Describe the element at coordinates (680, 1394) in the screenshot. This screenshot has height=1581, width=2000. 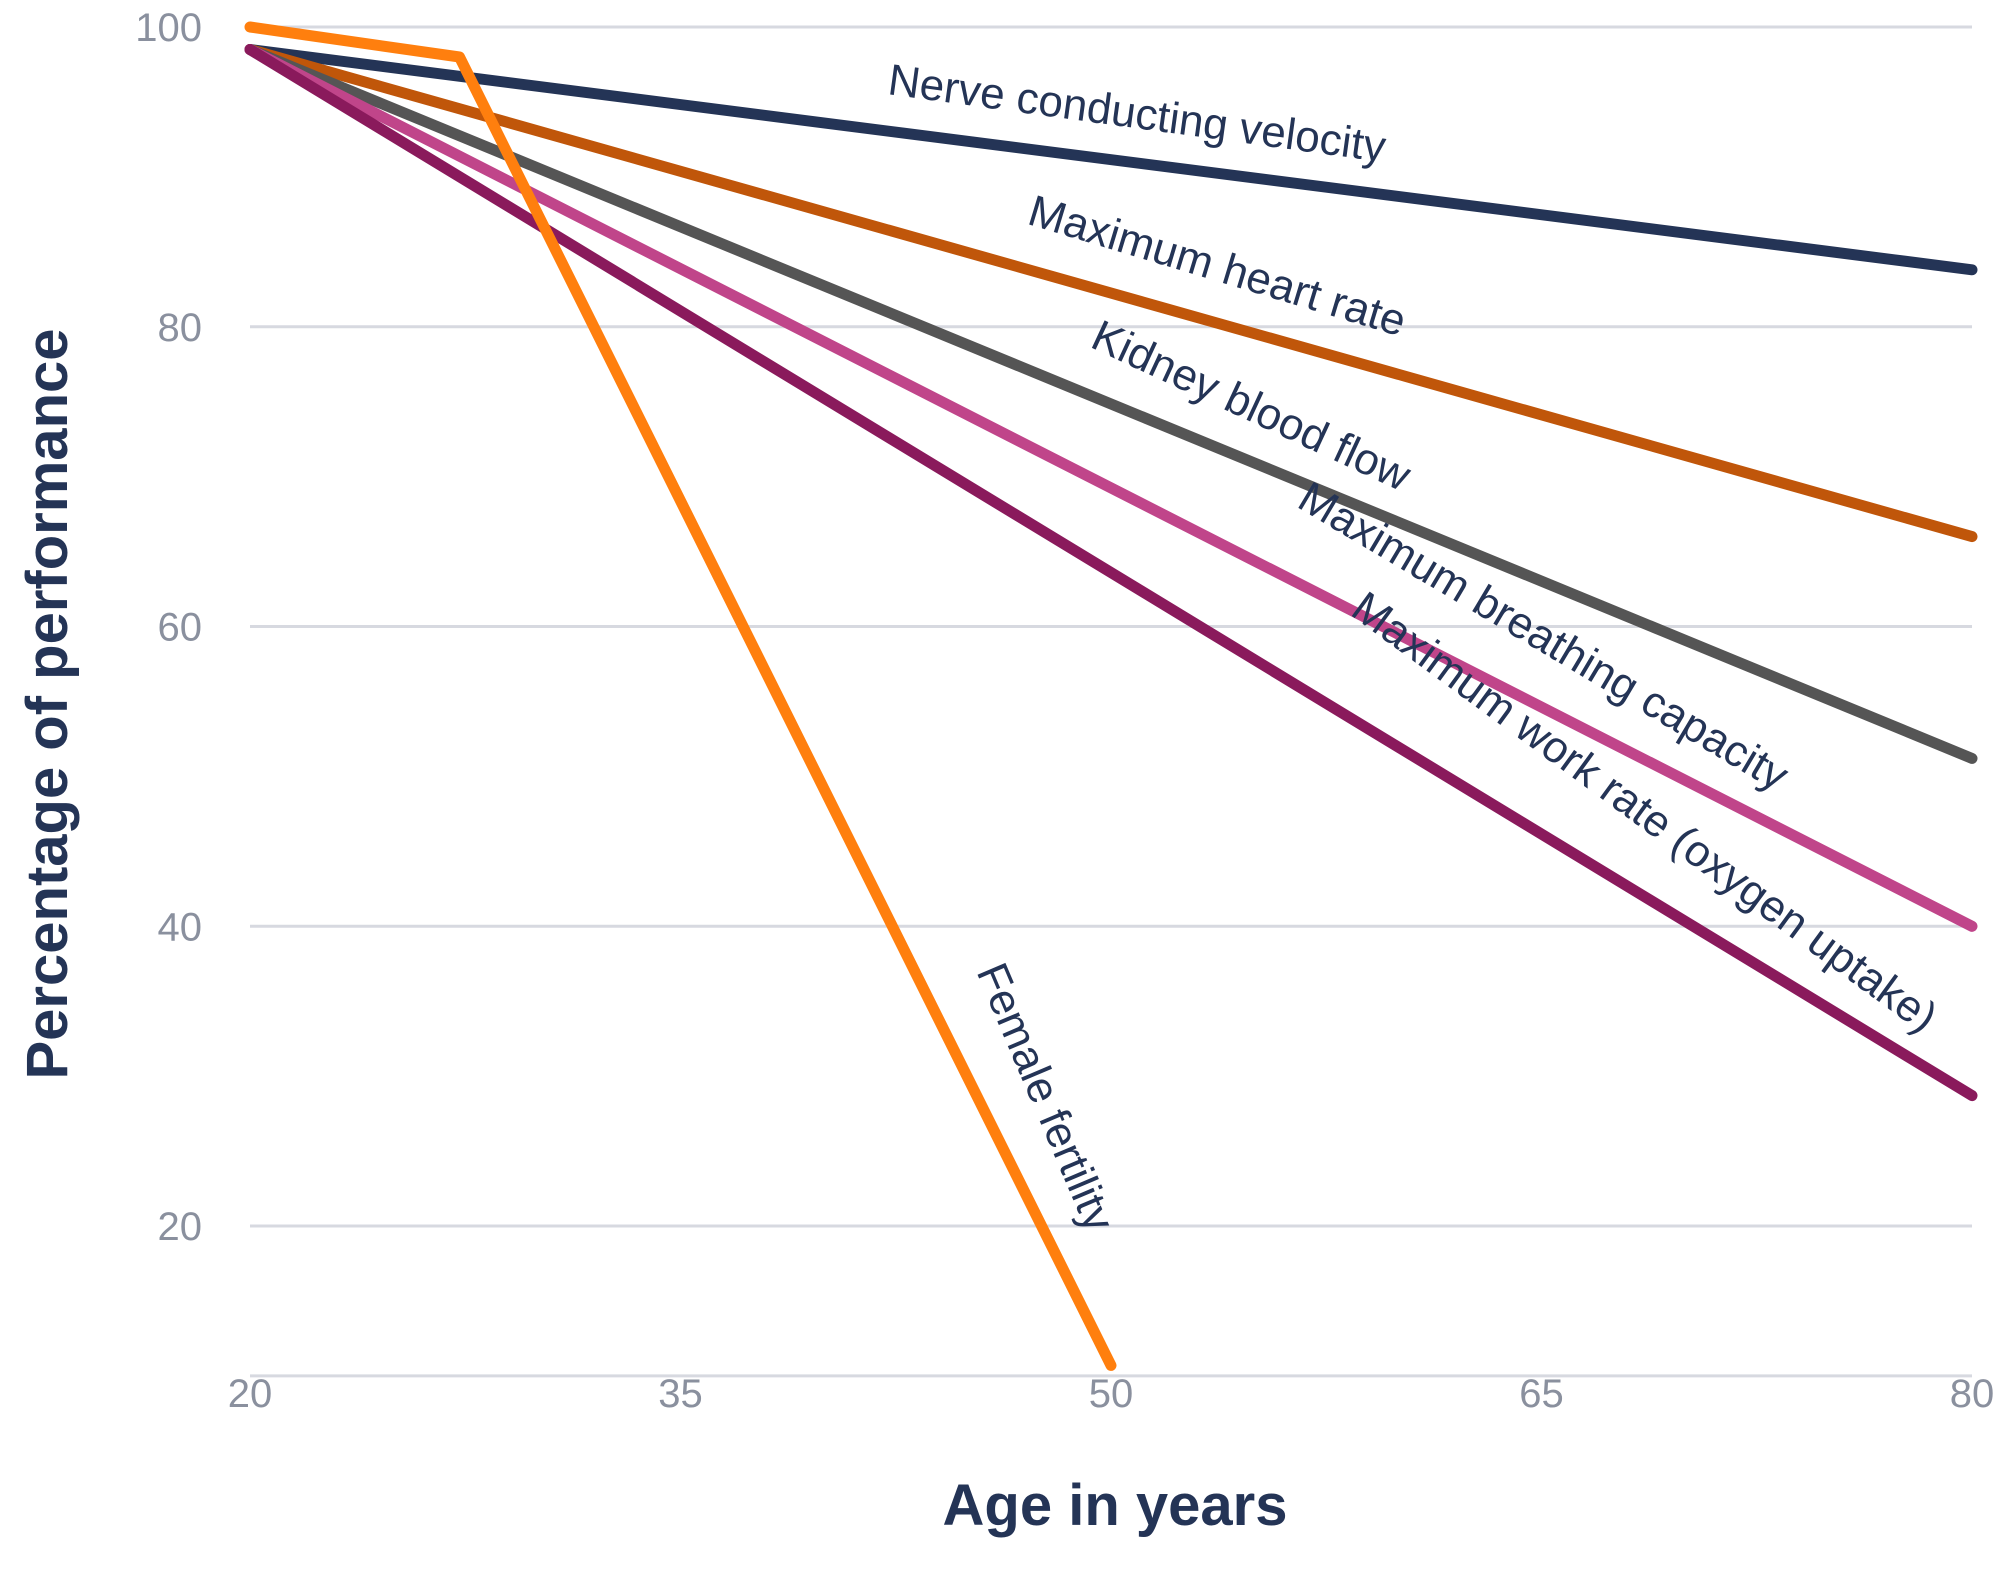
I see `x-tick-label: 35` at that location.